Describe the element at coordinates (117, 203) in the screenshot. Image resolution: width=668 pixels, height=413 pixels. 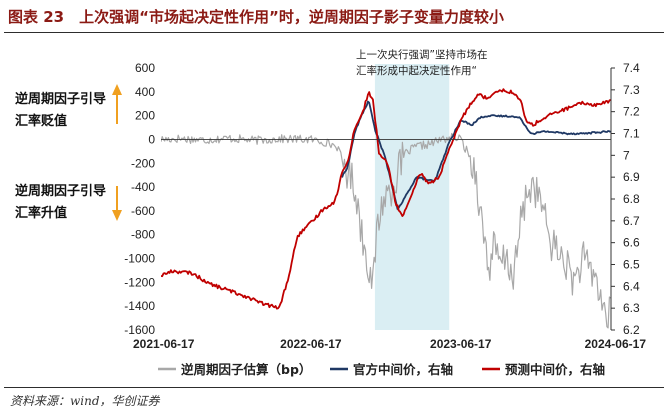
I see `down-arrow-icon` at that location.